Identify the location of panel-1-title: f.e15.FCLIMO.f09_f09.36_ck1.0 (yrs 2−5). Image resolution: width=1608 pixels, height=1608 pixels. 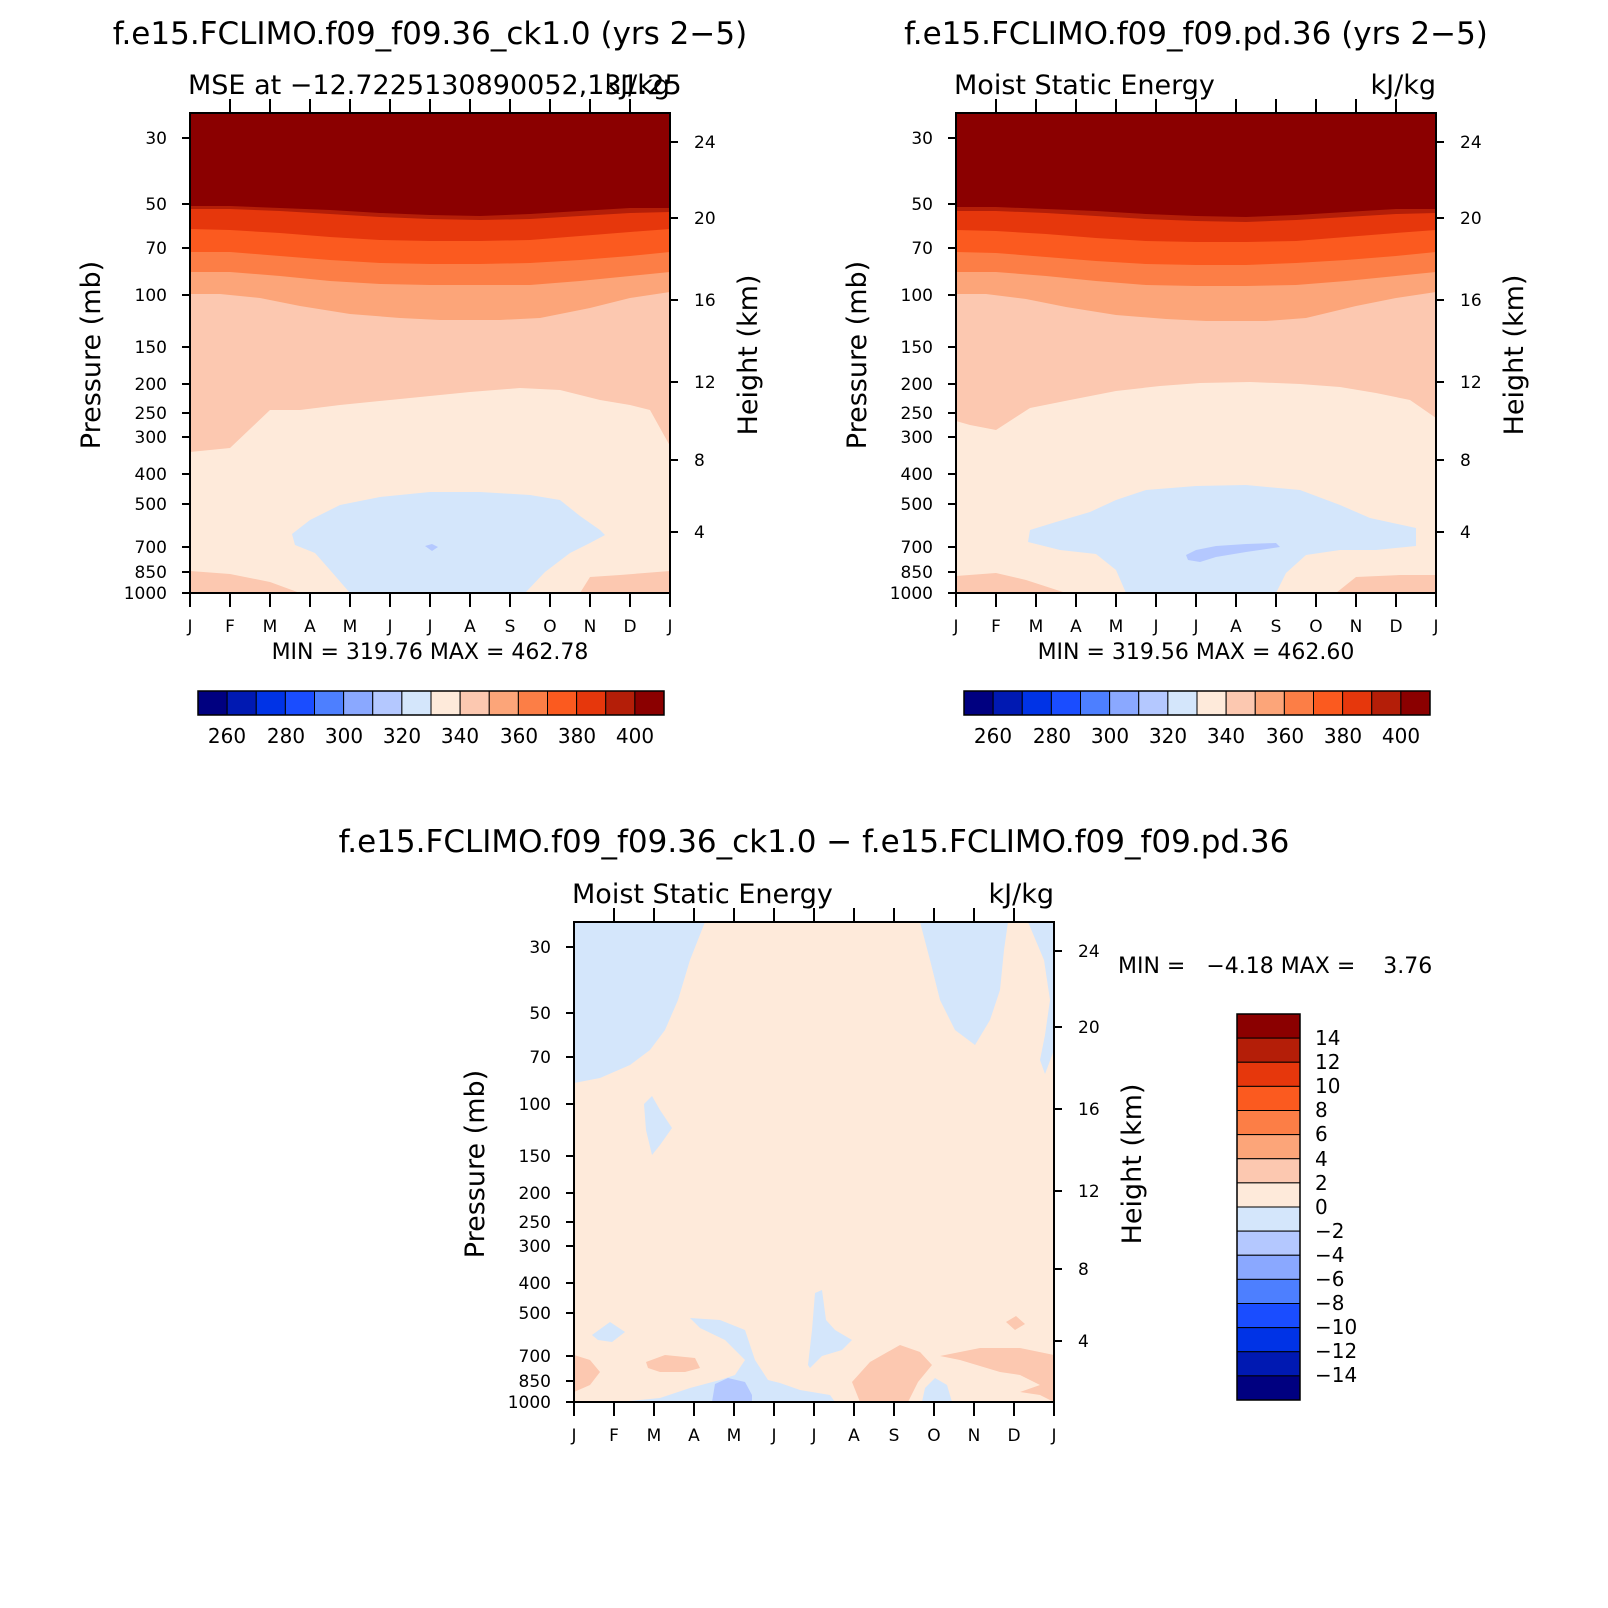
(430, 34).